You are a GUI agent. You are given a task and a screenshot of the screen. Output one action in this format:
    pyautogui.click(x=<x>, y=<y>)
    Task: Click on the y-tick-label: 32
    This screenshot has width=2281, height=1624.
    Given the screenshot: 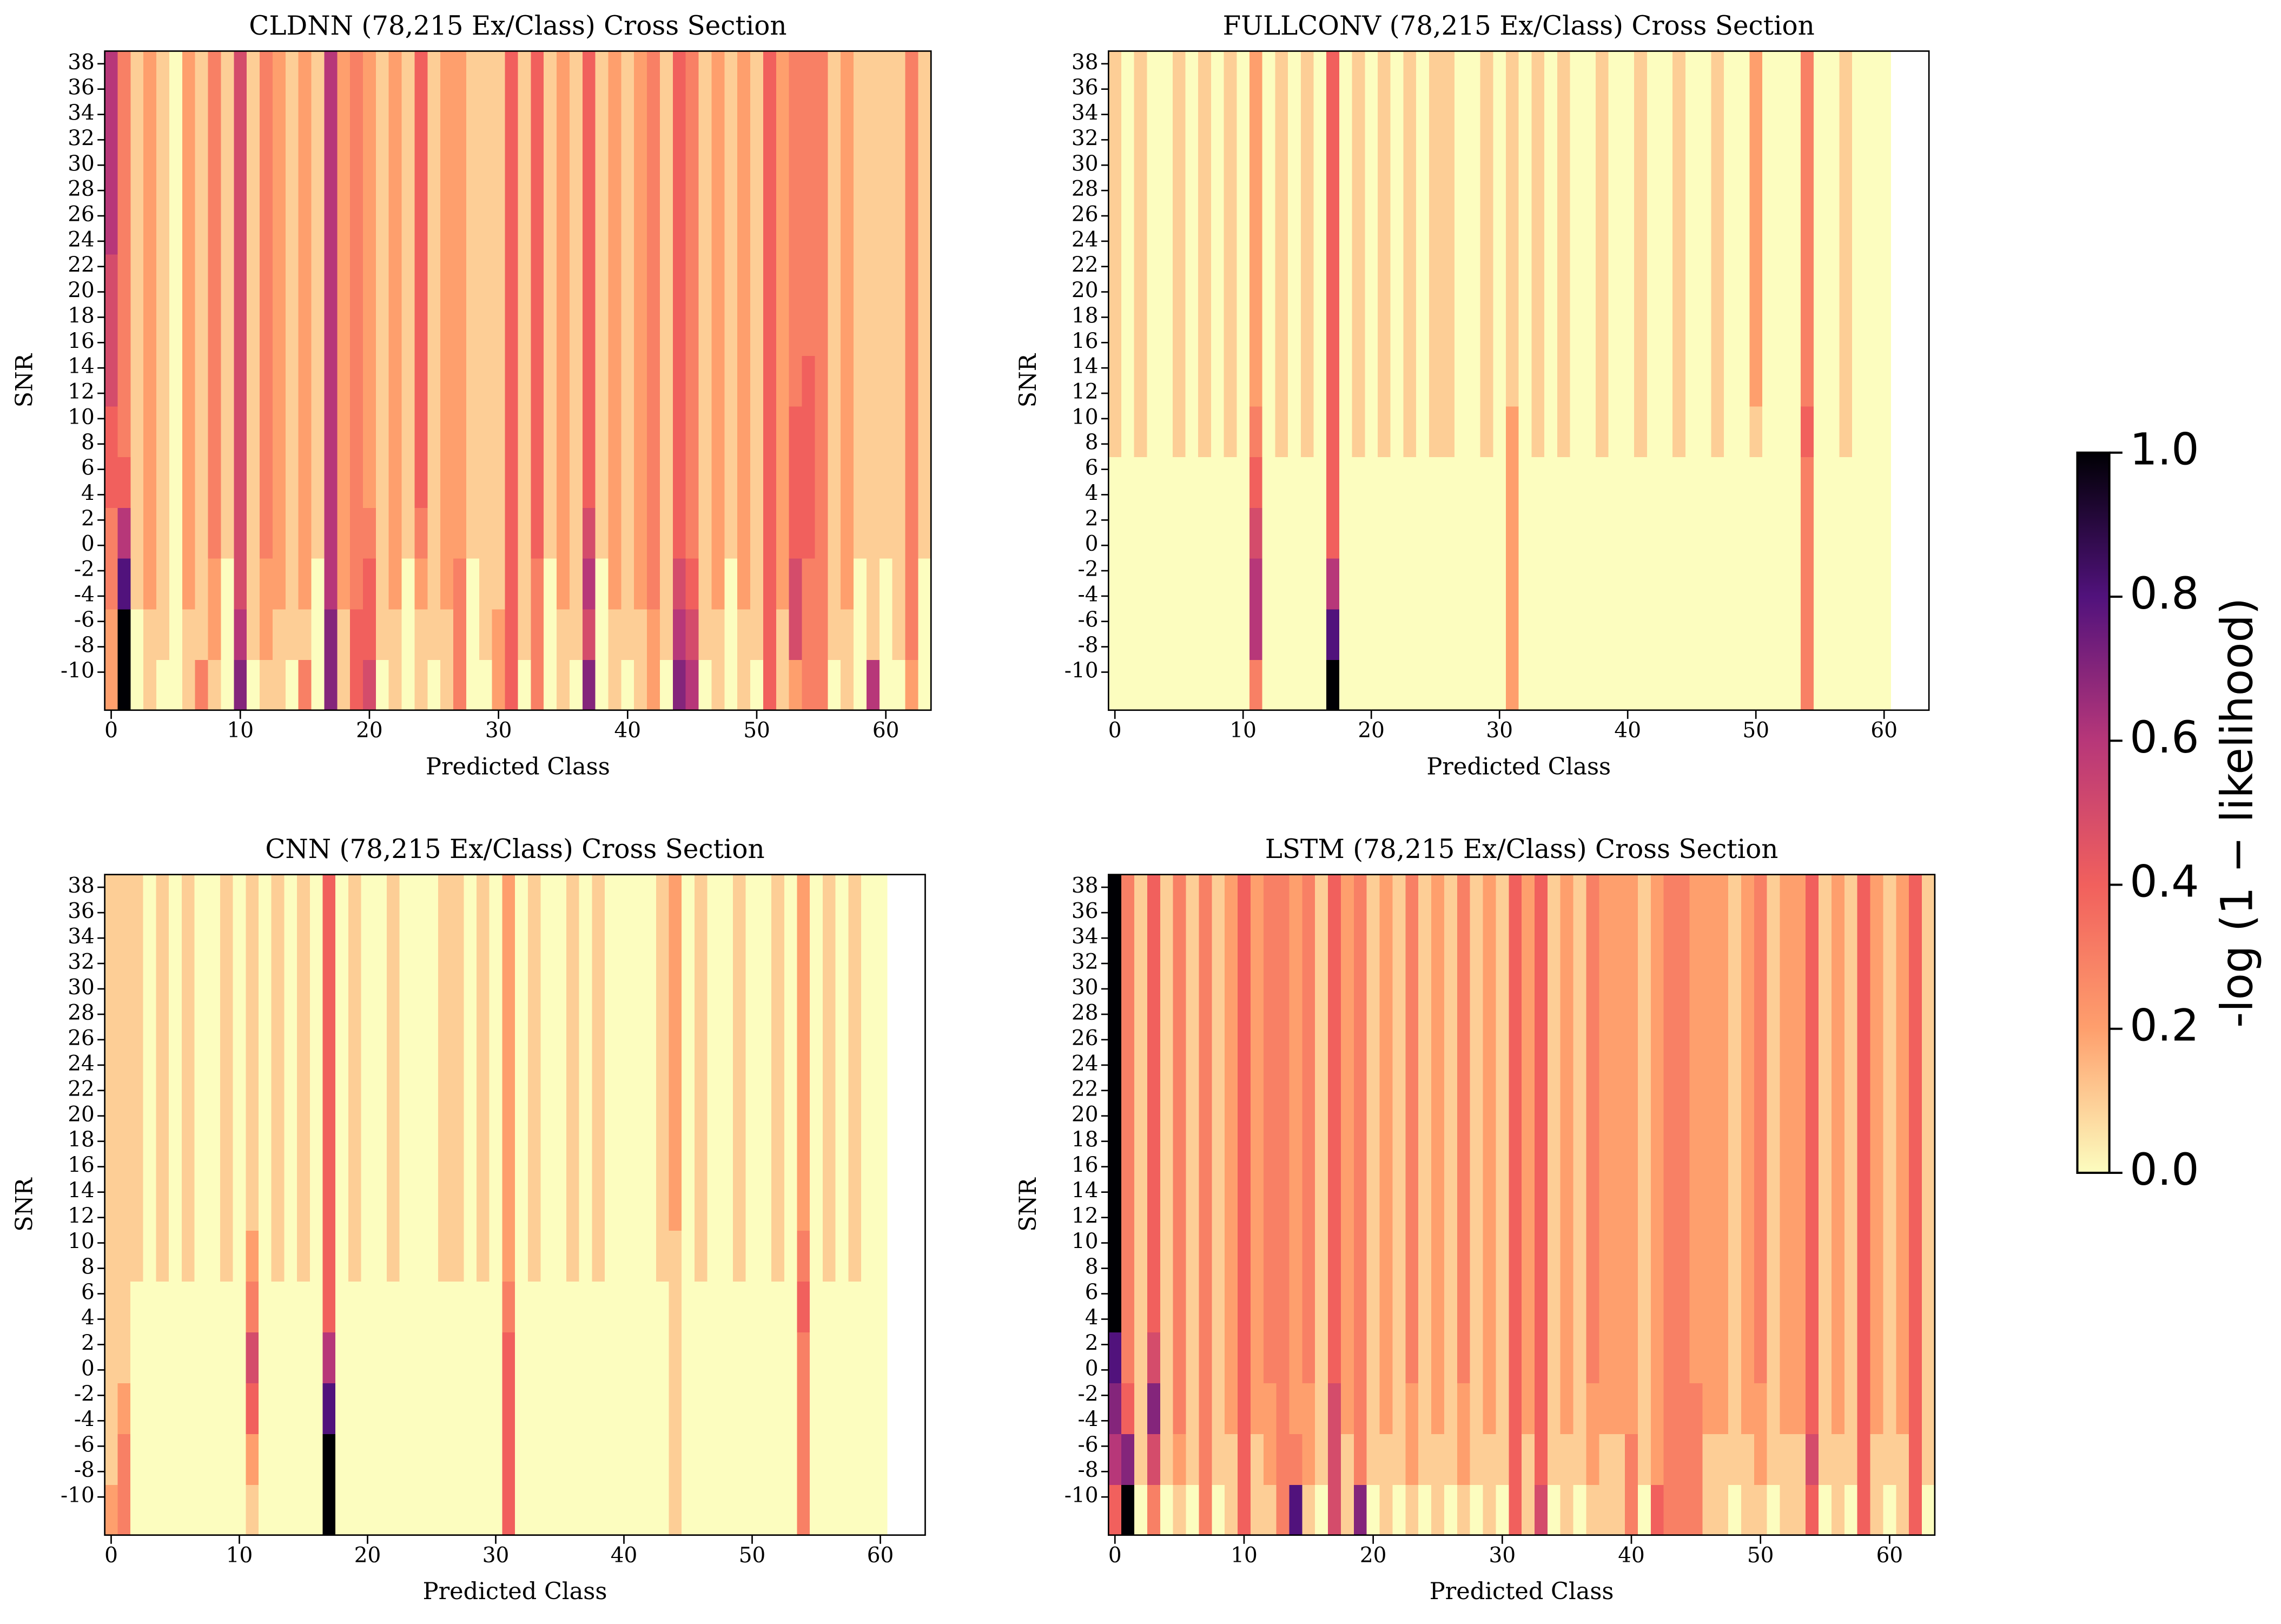 What is the action you would take?
    pyautogui.click(x=1085, y=138)
    